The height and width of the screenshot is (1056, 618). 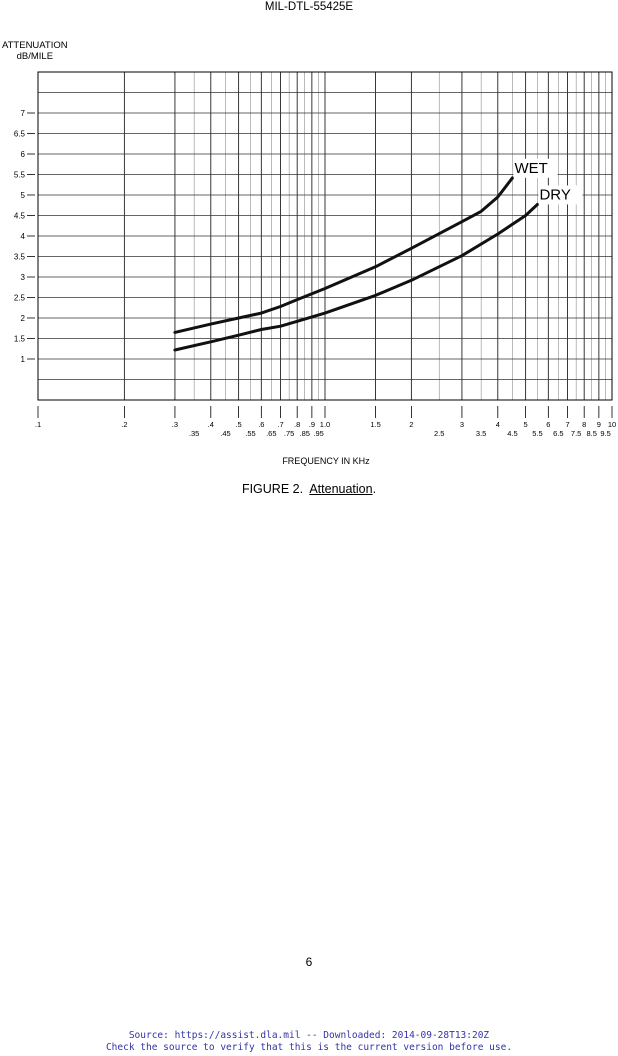 I want to click on y-tick-label: 2, so click(x=23, y=318).